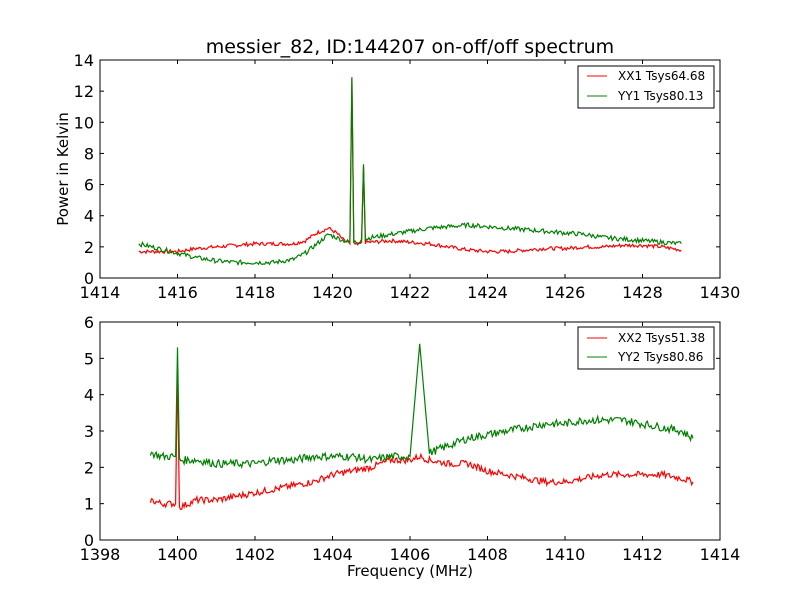 Image resolution: width=800 pixels, height=600 pixels. What do you see at coordinates (642, 292) in the screenshot?
I see `top-x-tick-label: 1428` at bounding box center [642, 292].